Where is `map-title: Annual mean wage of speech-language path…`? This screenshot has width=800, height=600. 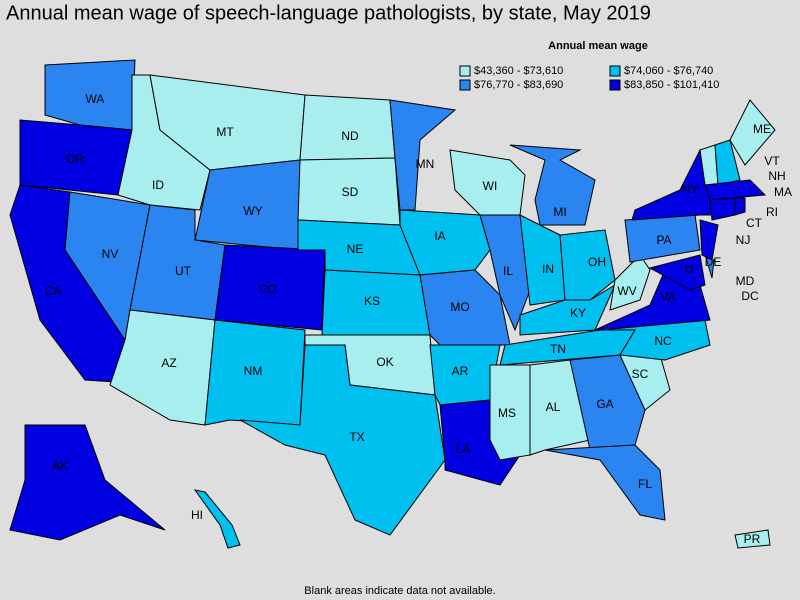 map-title: Annual mean wage of speech-language path… is located at coordinates (328, 13).